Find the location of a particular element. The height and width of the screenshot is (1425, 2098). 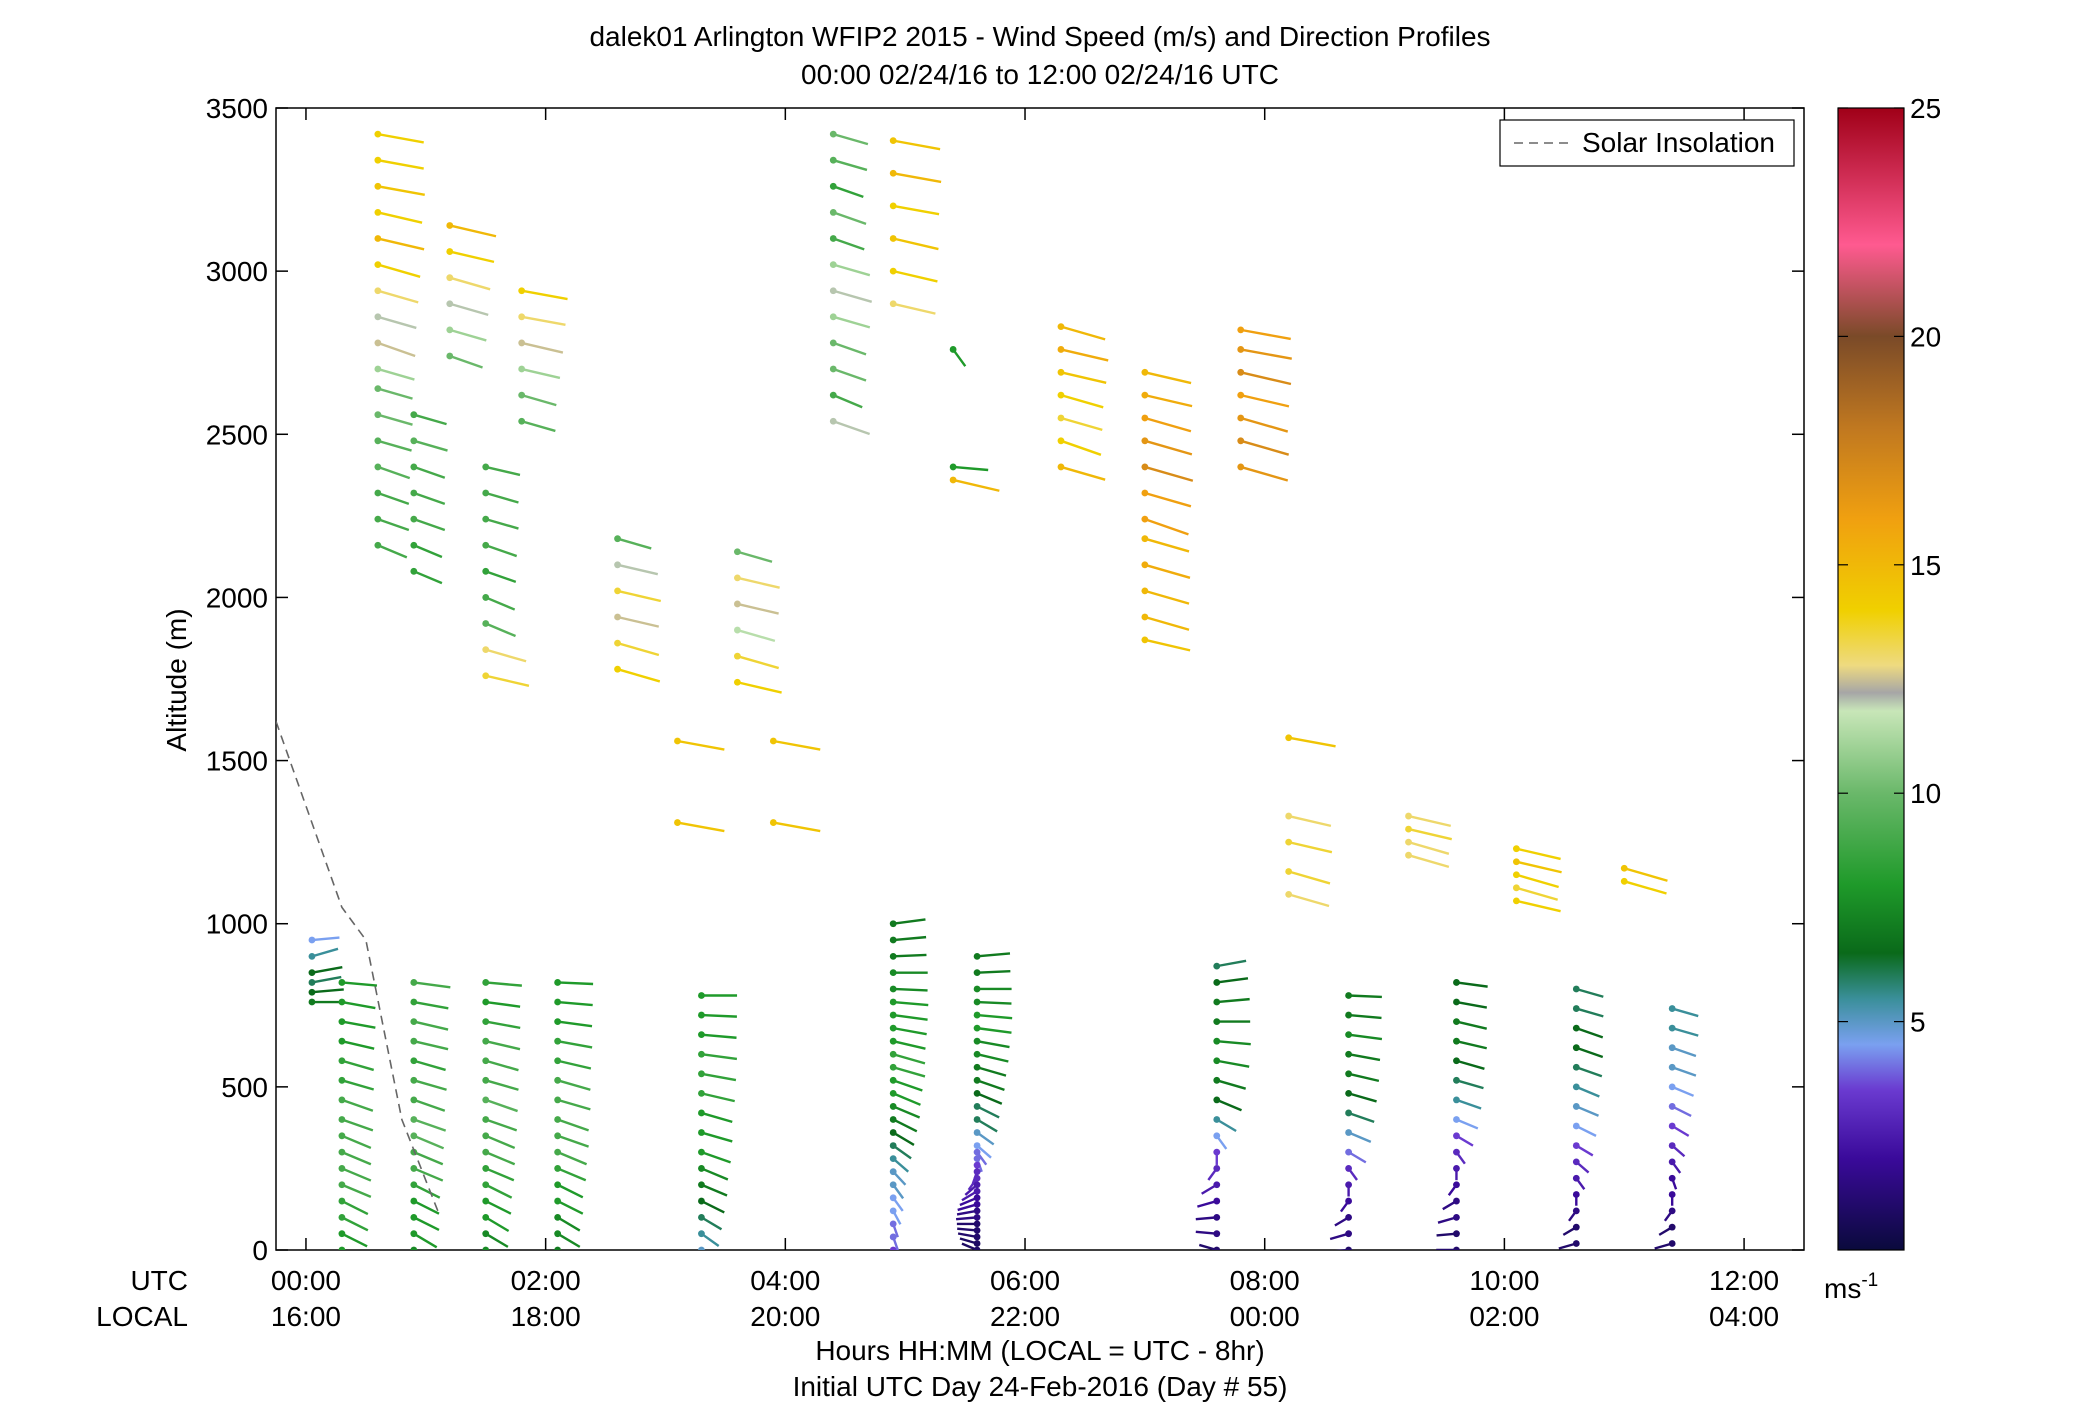

x-tick-label-utc: 10:00 is located at coordinates (1504, 1280).